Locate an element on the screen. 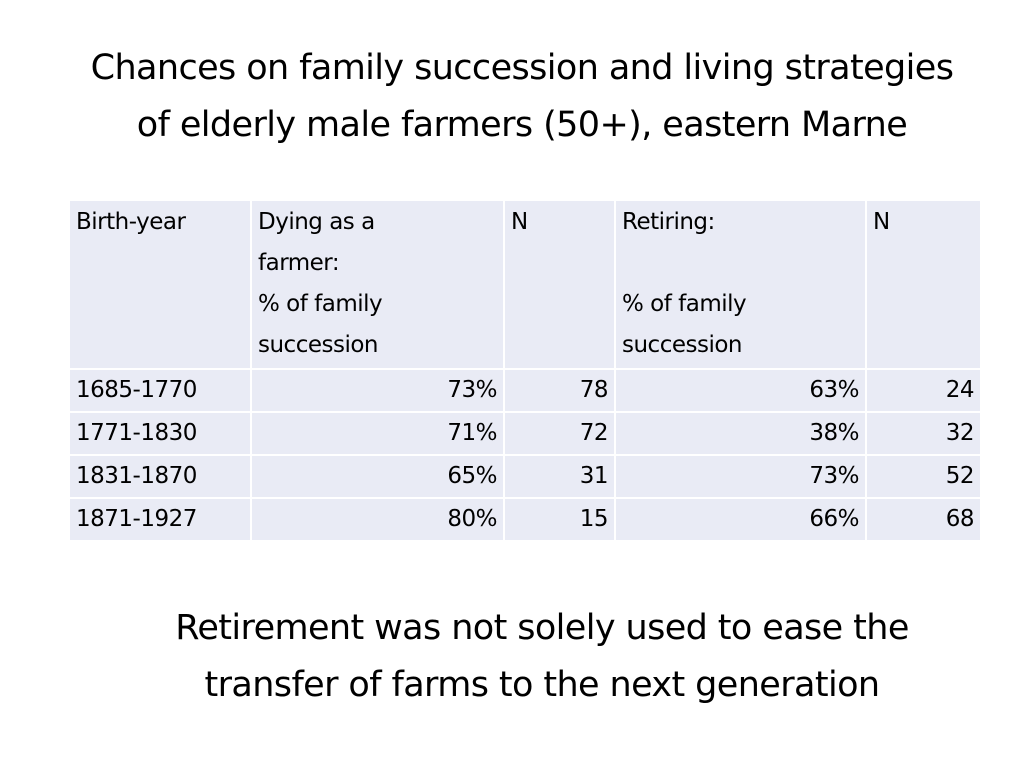 This screenshot has width=1024, height=768. cell-dying-n: 72 is located at coordinates (559, 433).